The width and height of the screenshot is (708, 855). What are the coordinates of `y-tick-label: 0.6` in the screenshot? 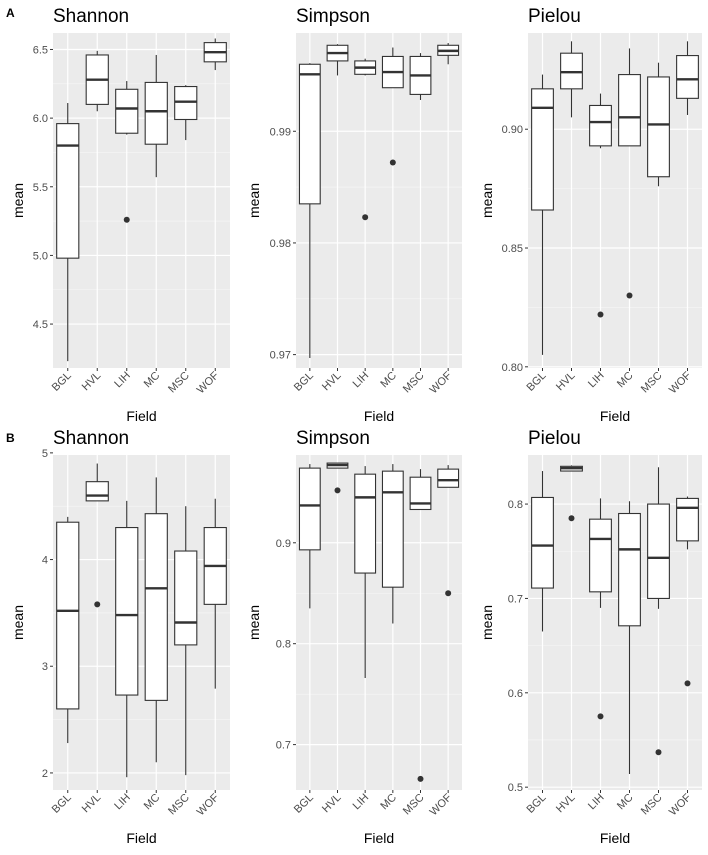 It's located at (515, 694).